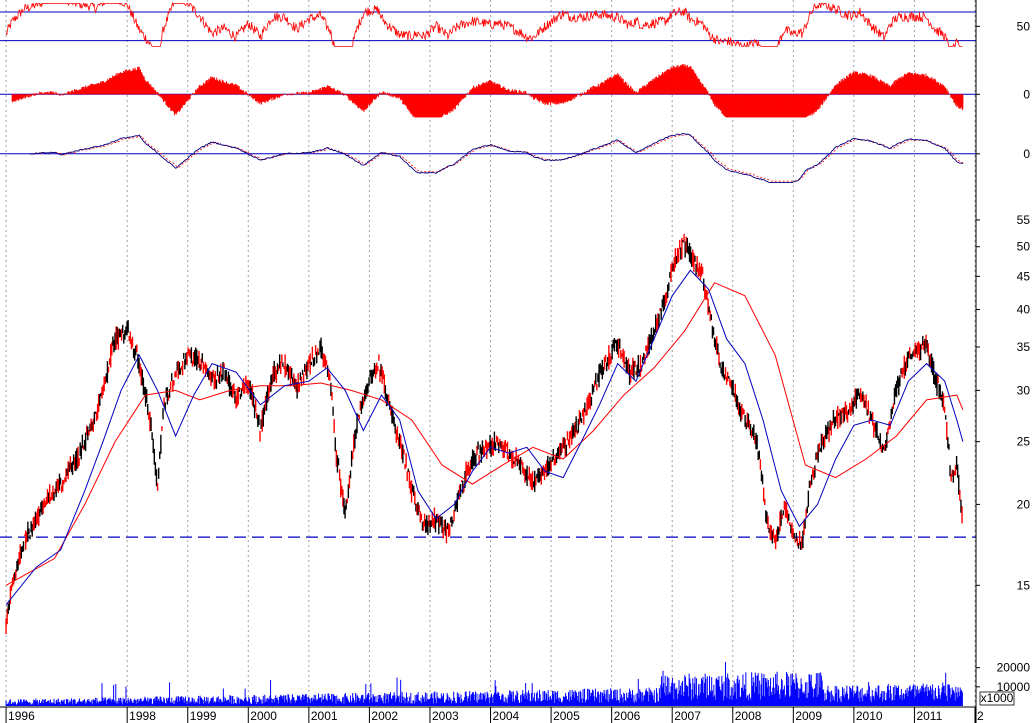  What do you see at coordinates (1024, 390) in the screenshot?
I see `price-tick-label: 30` at bounding box center [1024, 390].